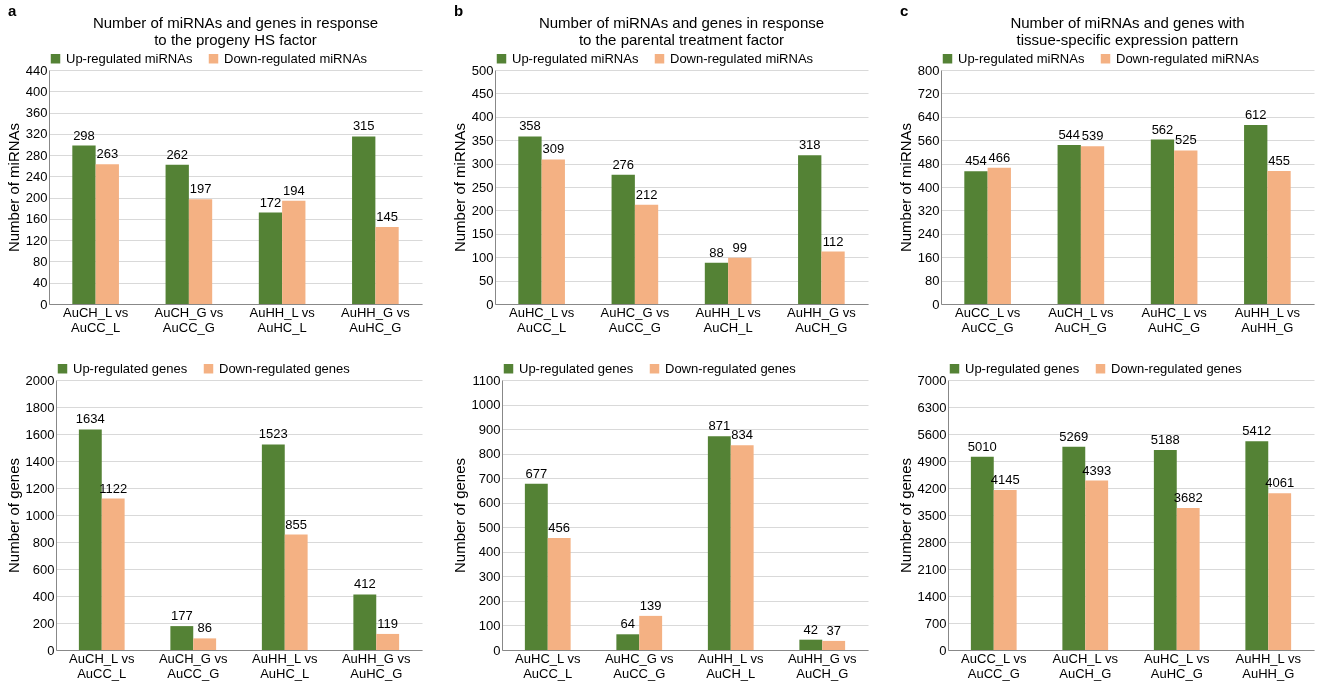 The width and height of the screenshot is (1339, 693). What do you see at coordinates (928, 257) in the screenshot?
I see `y-tick-label: 160` at bounding box center [928, 257].